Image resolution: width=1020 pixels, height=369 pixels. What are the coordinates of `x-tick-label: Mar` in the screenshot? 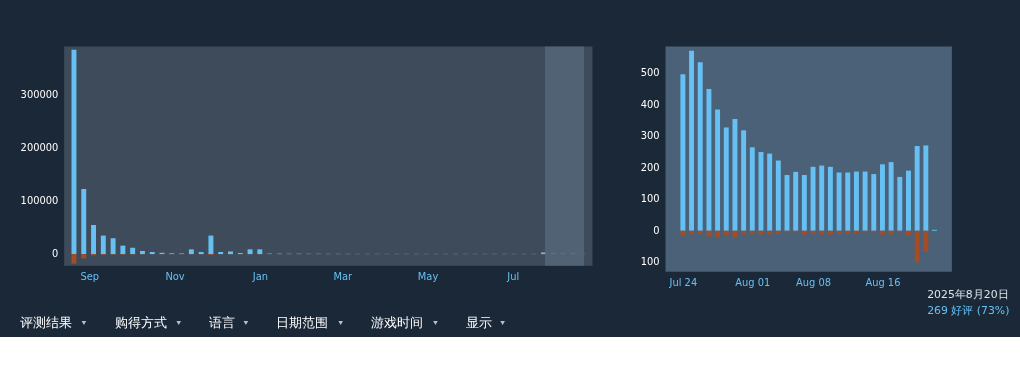 It's located at (343, 277).